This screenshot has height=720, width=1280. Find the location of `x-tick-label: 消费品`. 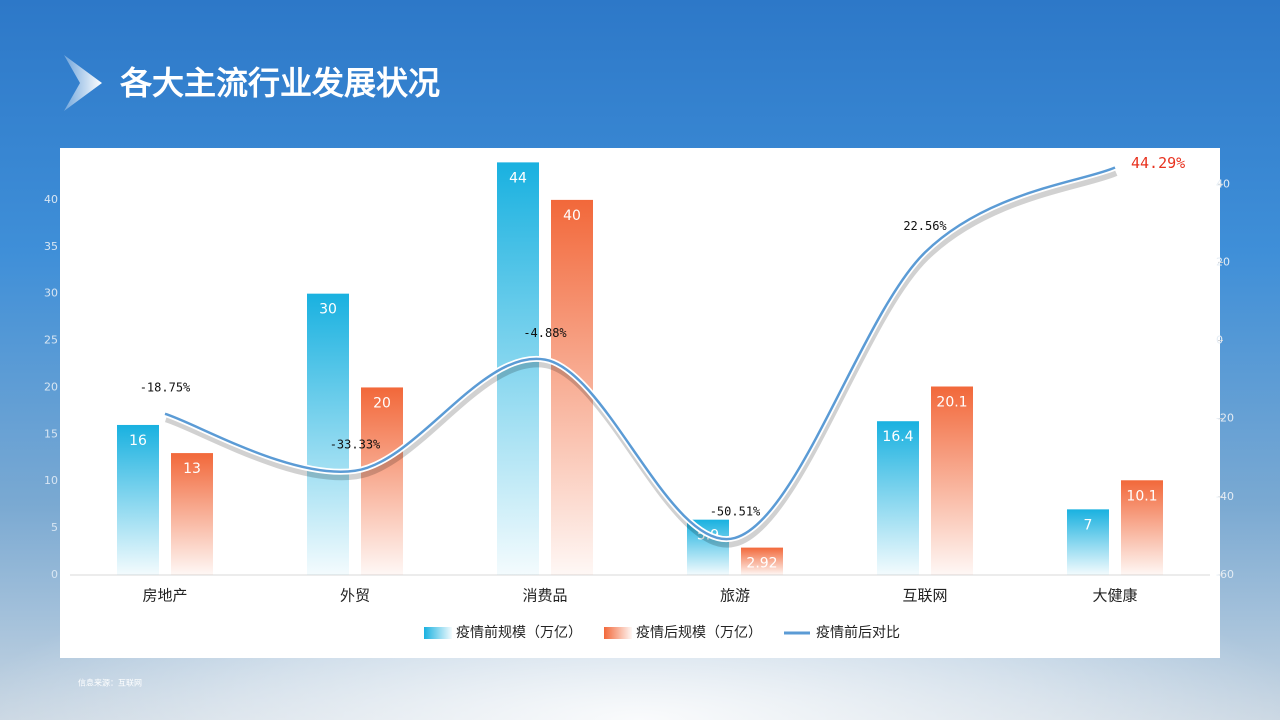

x-tick-label: 消费品 is located at coordinates (544, 596).